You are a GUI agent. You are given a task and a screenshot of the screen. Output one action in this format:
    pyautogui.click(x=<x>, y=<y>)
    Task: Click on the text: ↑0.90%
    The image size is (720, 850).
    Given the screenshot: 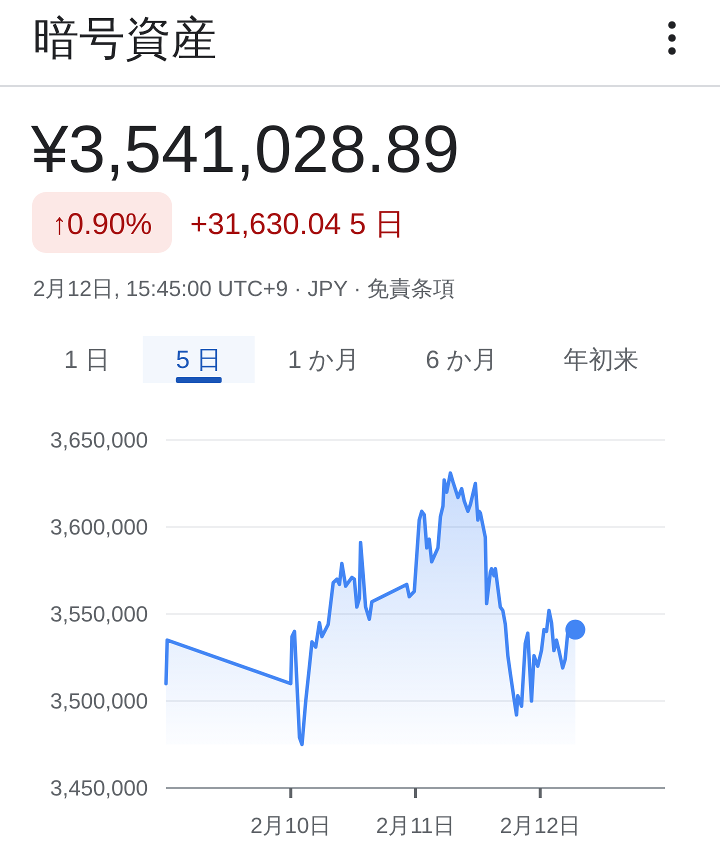 What is the action you would take?
    pyautogui.click(x=102, y=224)
    